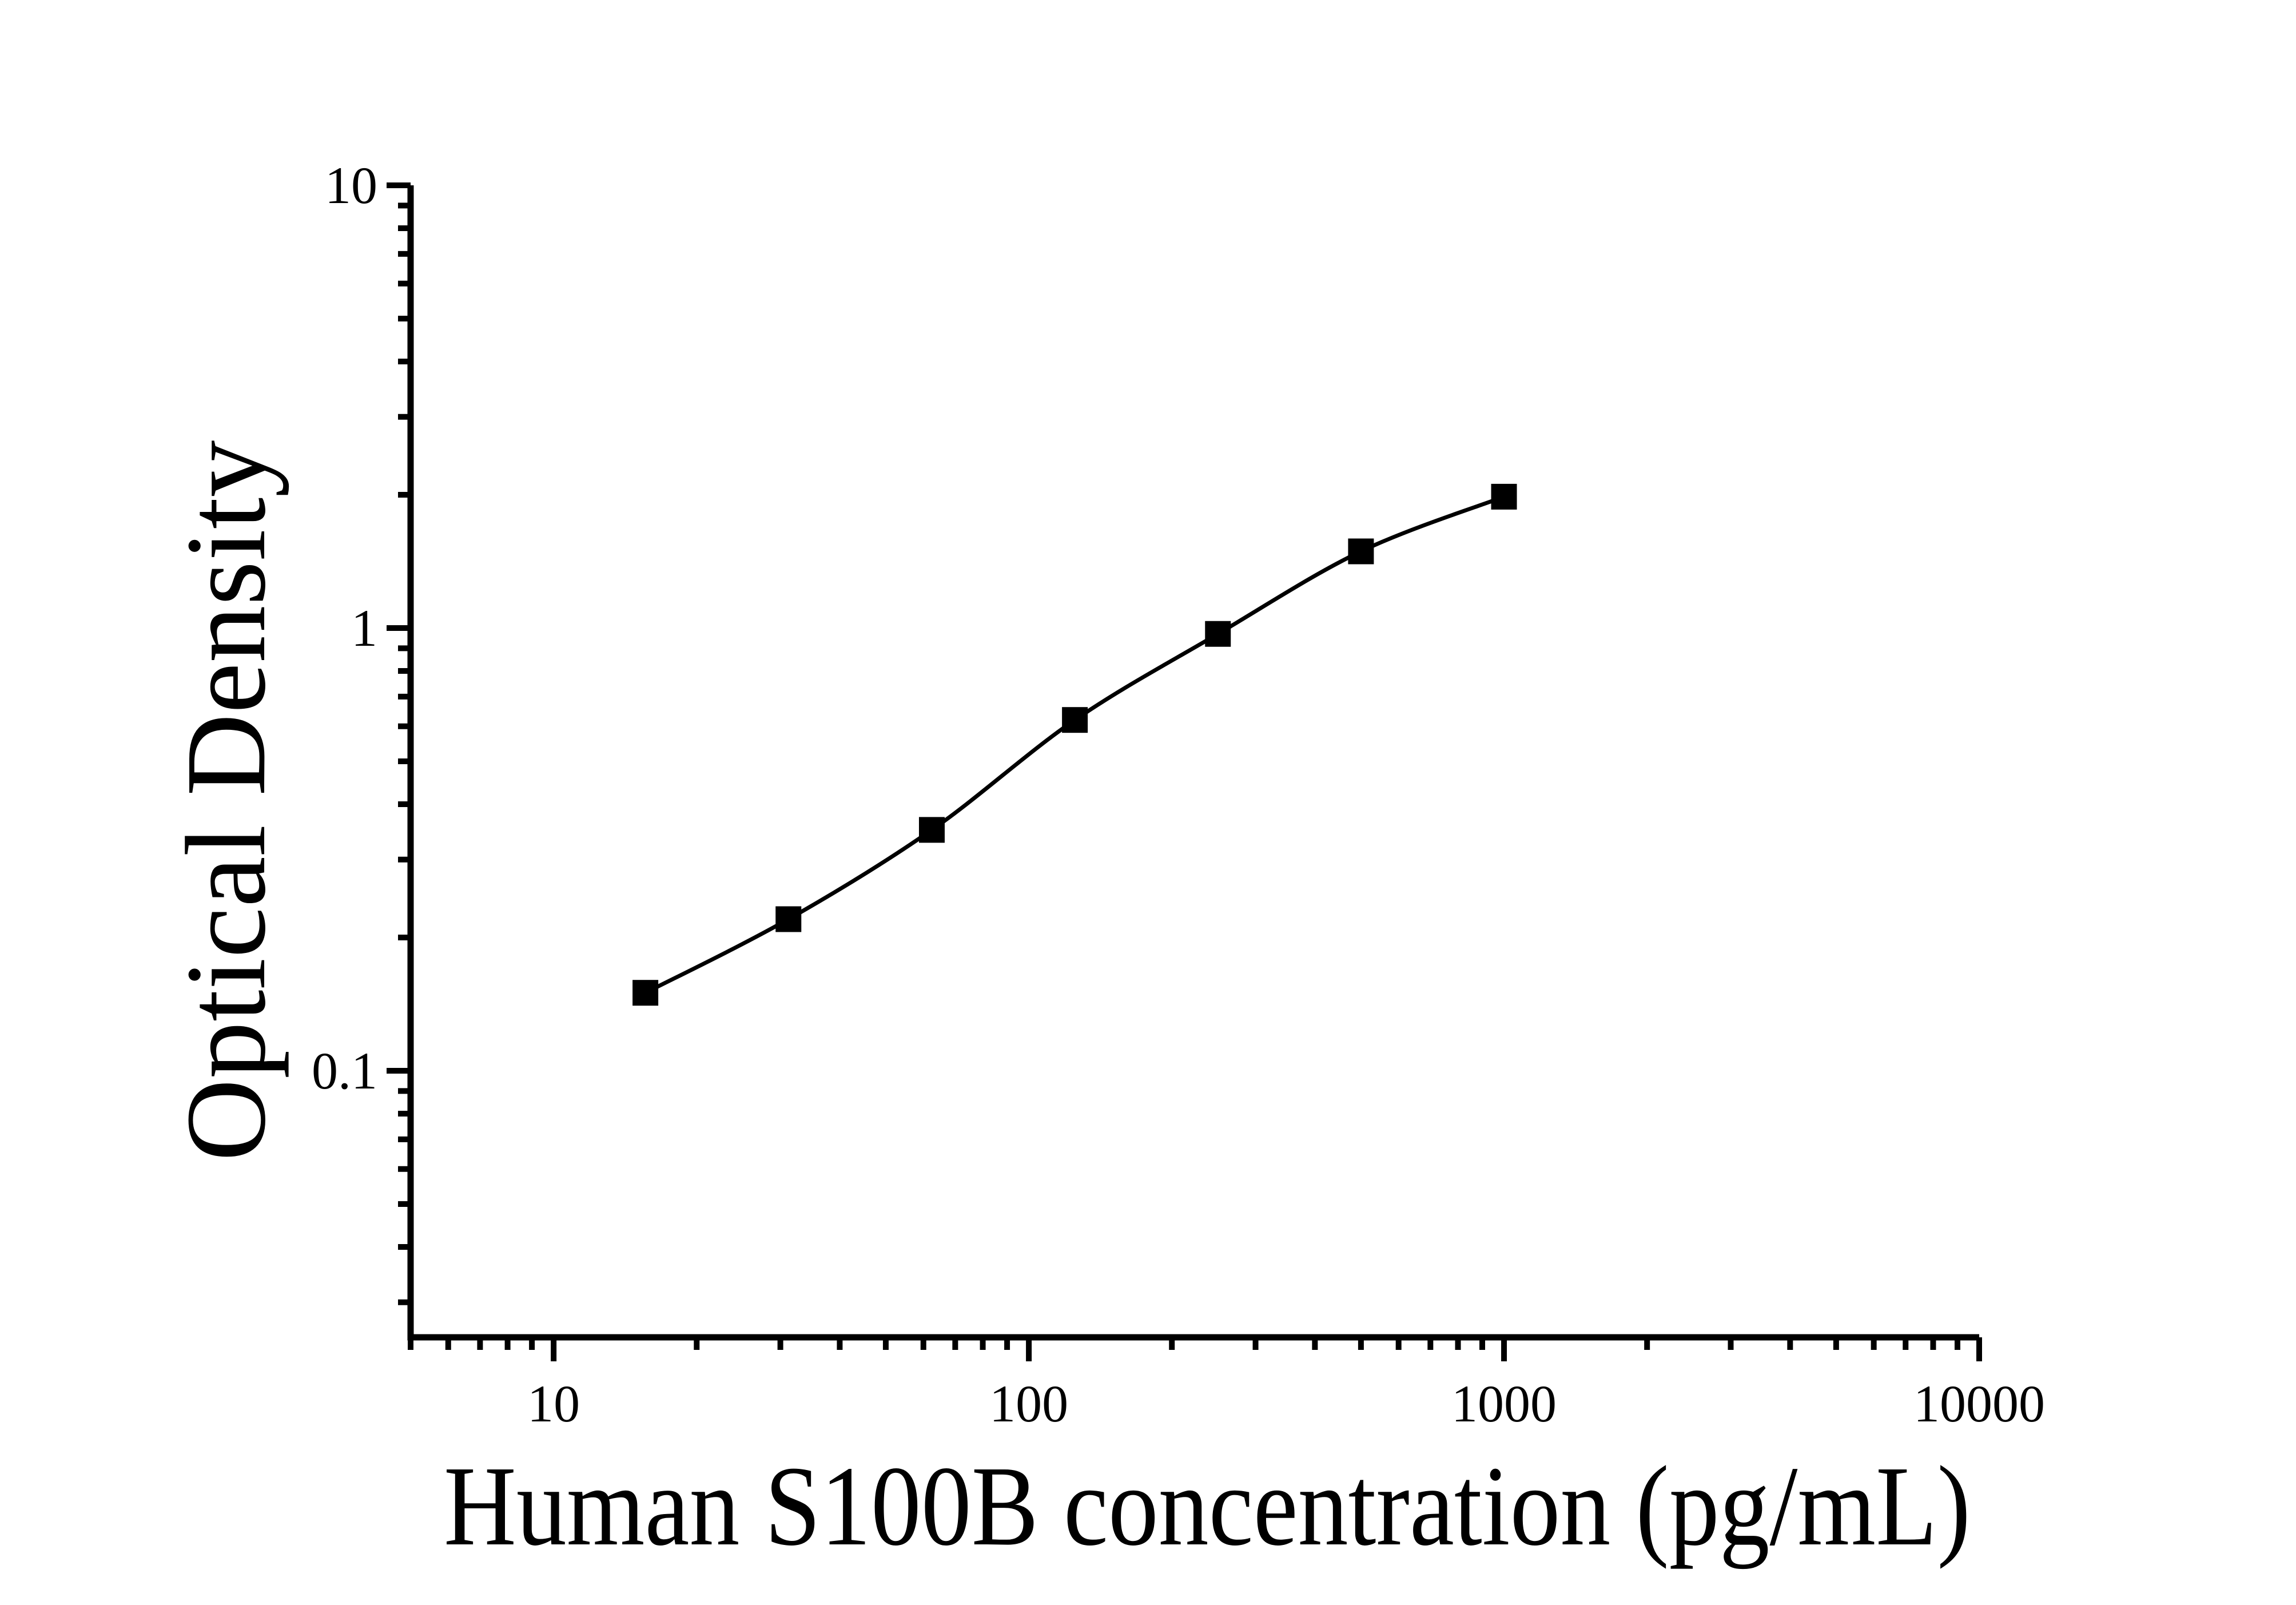  I want to click on y-tick-label: 1, so click(364, 628).